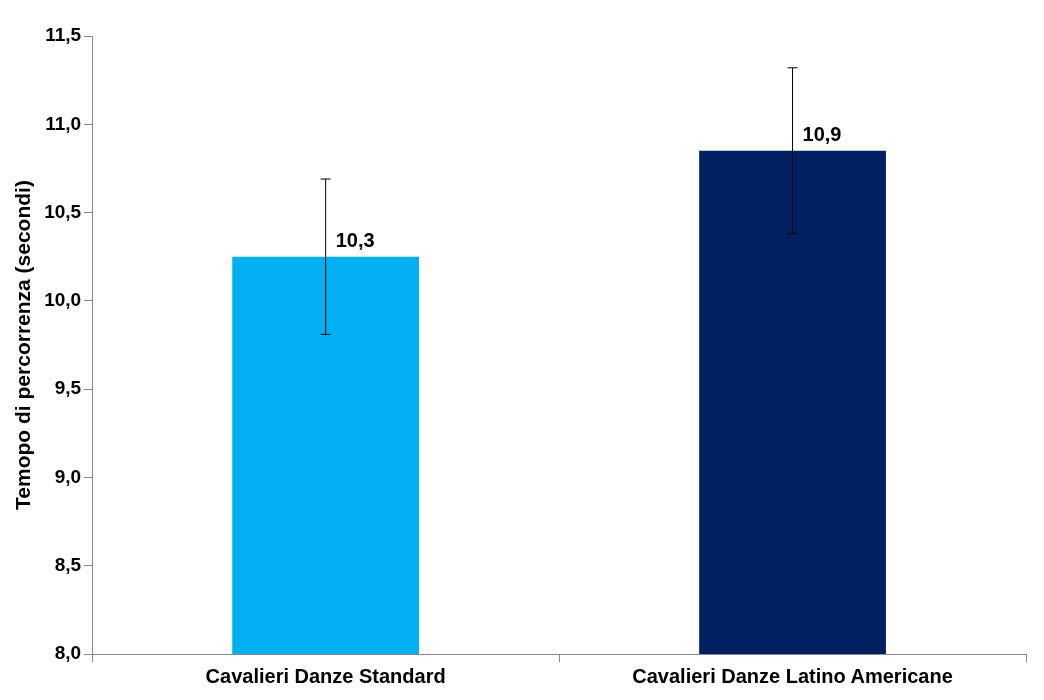  I want to click on y-tick-label: 10,0, so click(63, 300).